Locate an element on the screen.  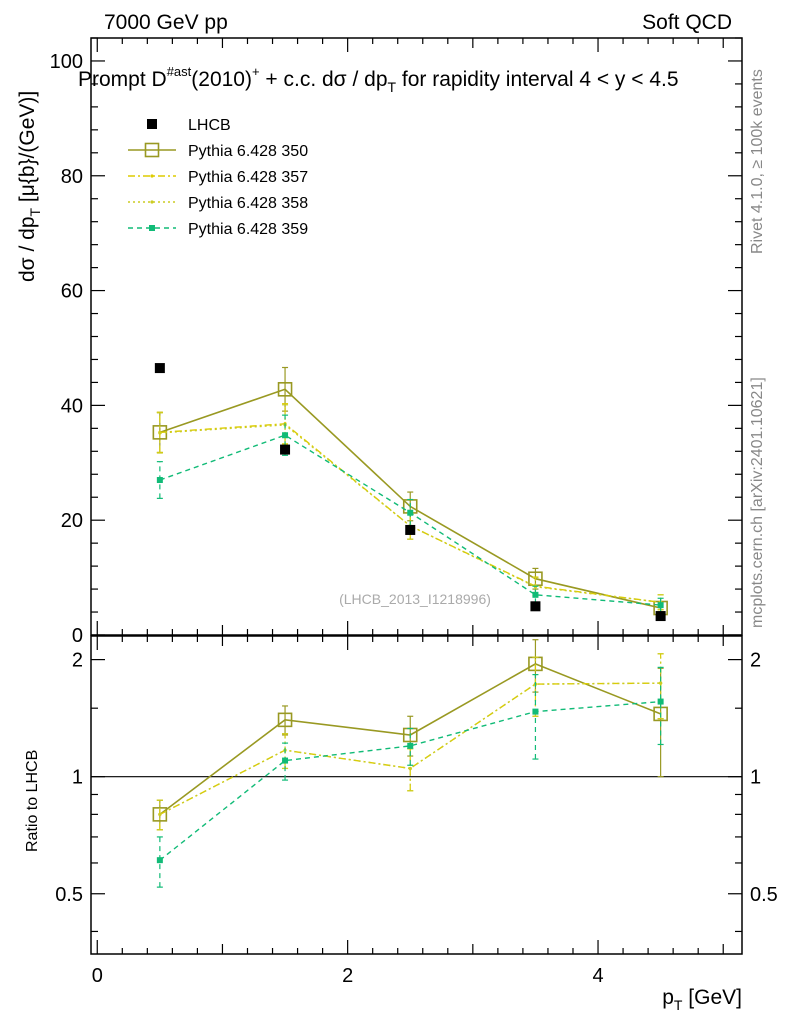
y-tick-label: 20 is located at coordinates (72, 521).